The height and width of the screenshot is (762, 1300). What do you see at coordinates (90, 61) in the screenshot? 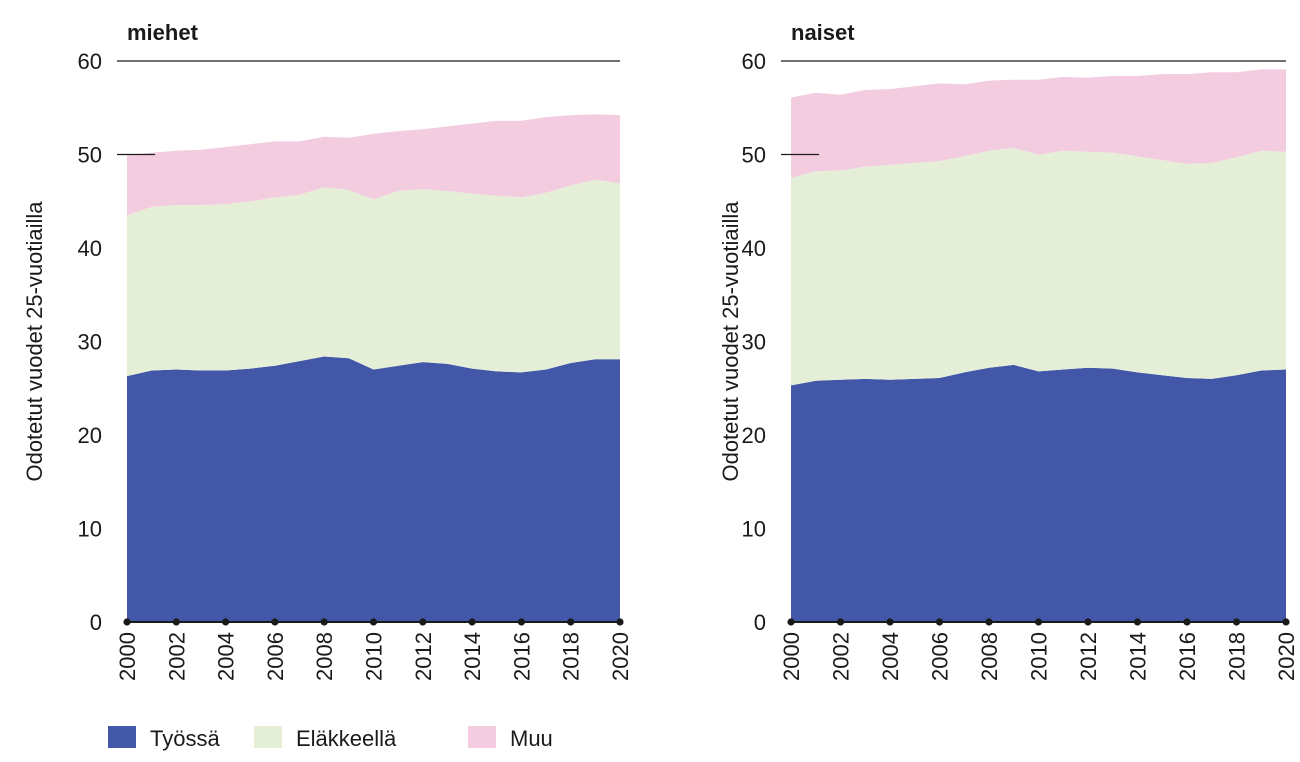
I see `y-tick-60-men: 60` at bounding box center [90, 61].